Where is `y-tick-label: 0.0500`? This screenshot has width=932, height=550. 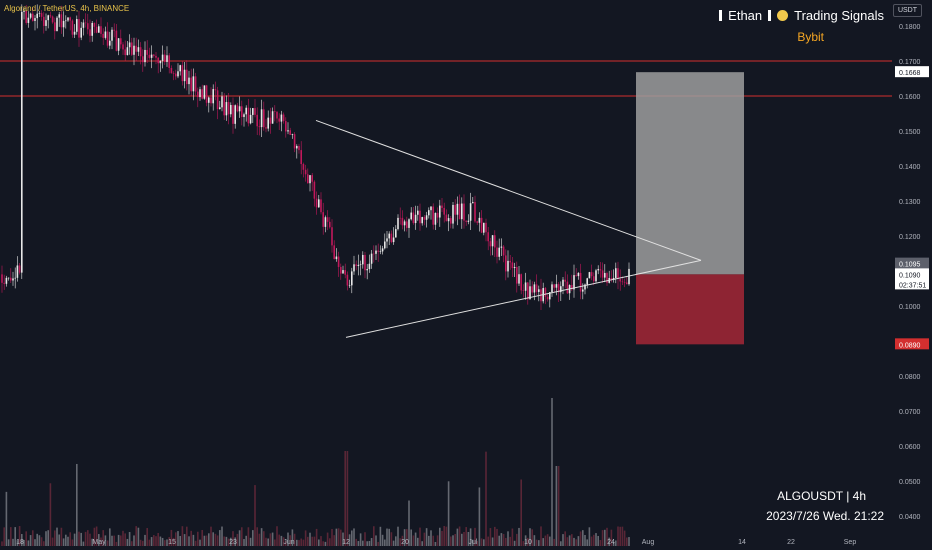 y-tick-label: 0.0500 is located at coordinates (910, 482).